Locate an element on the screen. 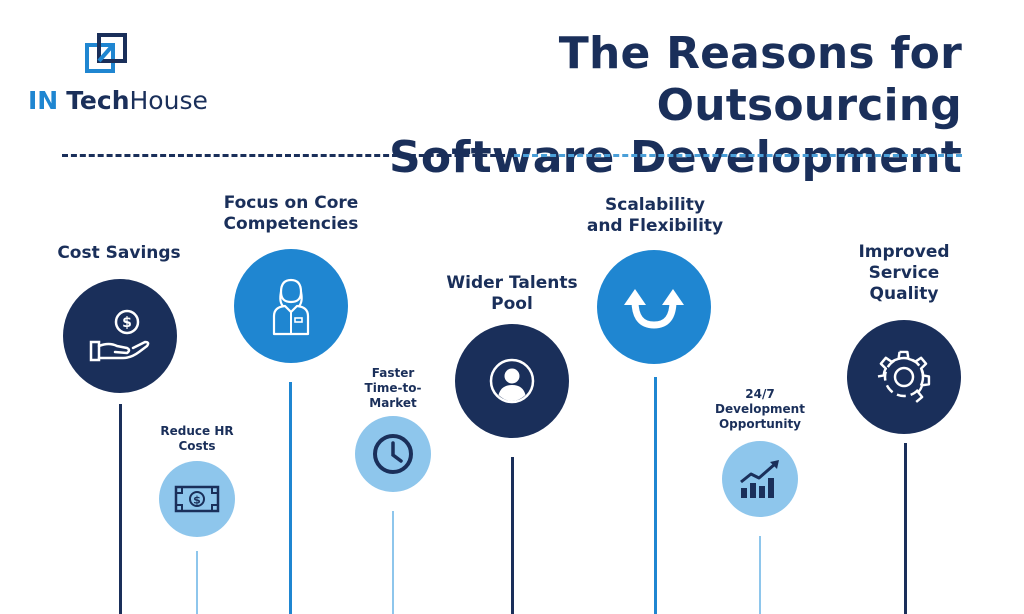 The width and height of the screenshot is (1024, 614). label-line: Reduce HR is located at coordinates (197, 431).